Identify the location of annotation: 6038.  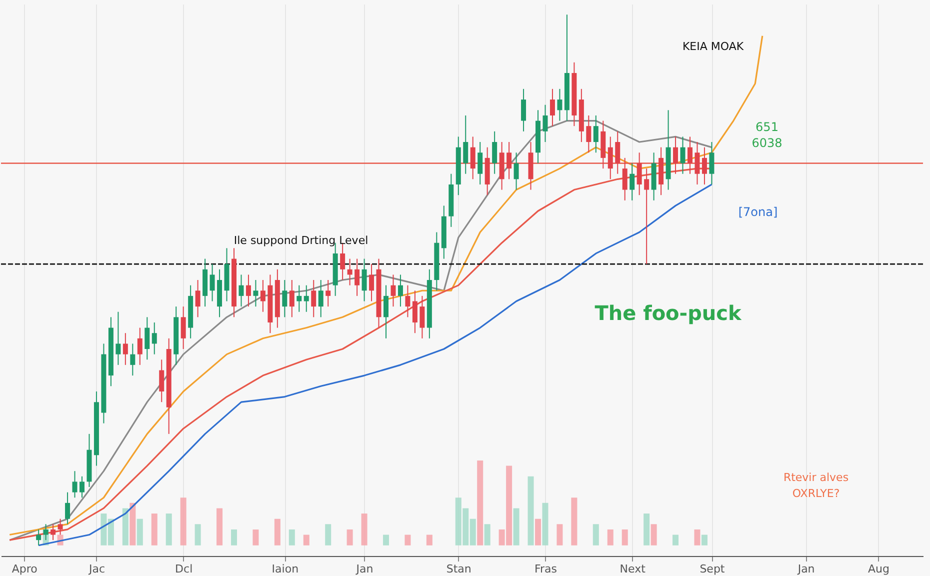
(767, 143).